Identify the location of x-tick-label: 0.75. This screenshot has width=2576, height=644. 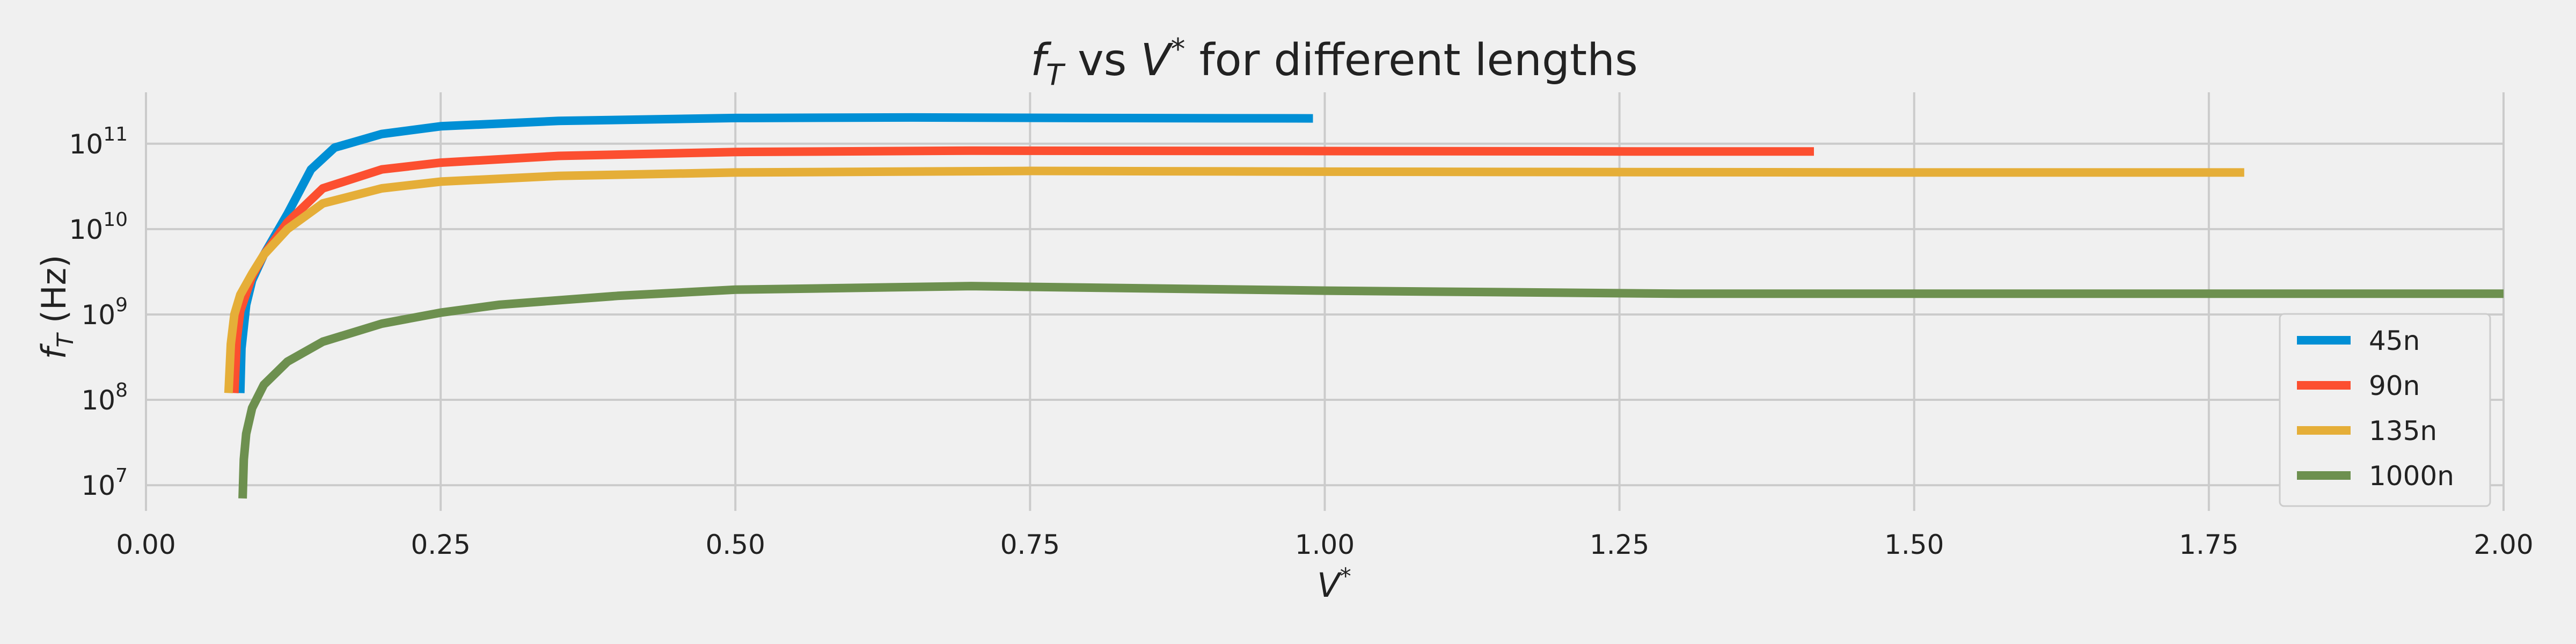
(1030, 544).